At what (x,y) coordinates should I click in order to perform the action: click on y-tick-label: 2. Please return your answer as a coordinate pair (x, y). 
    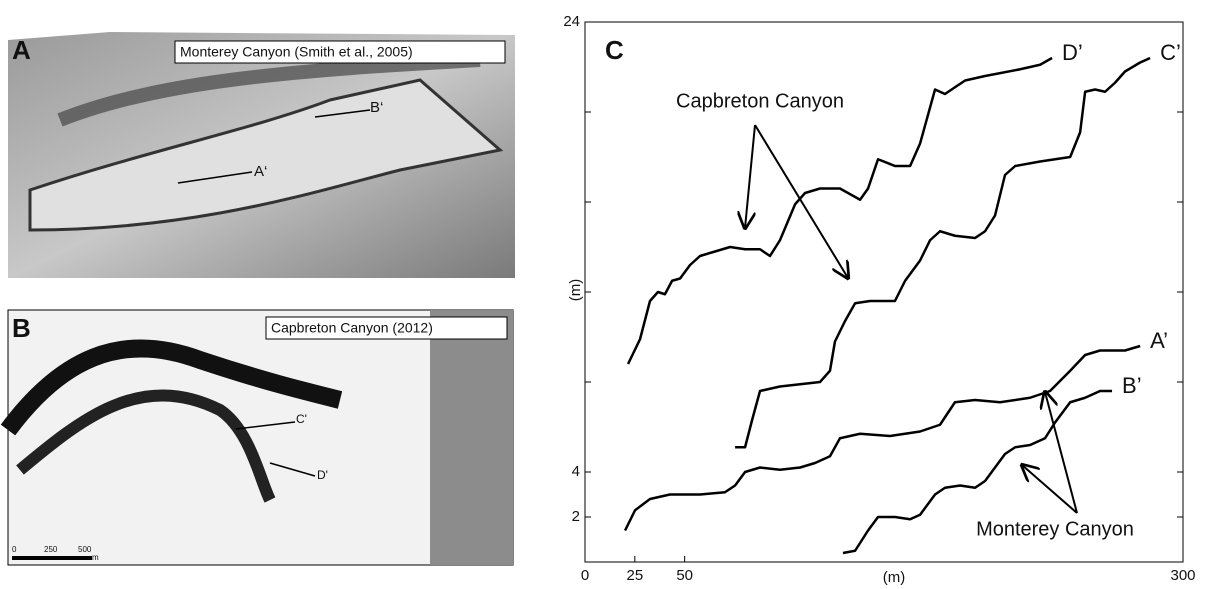
    Looking at the image, I should click on (576, 516).